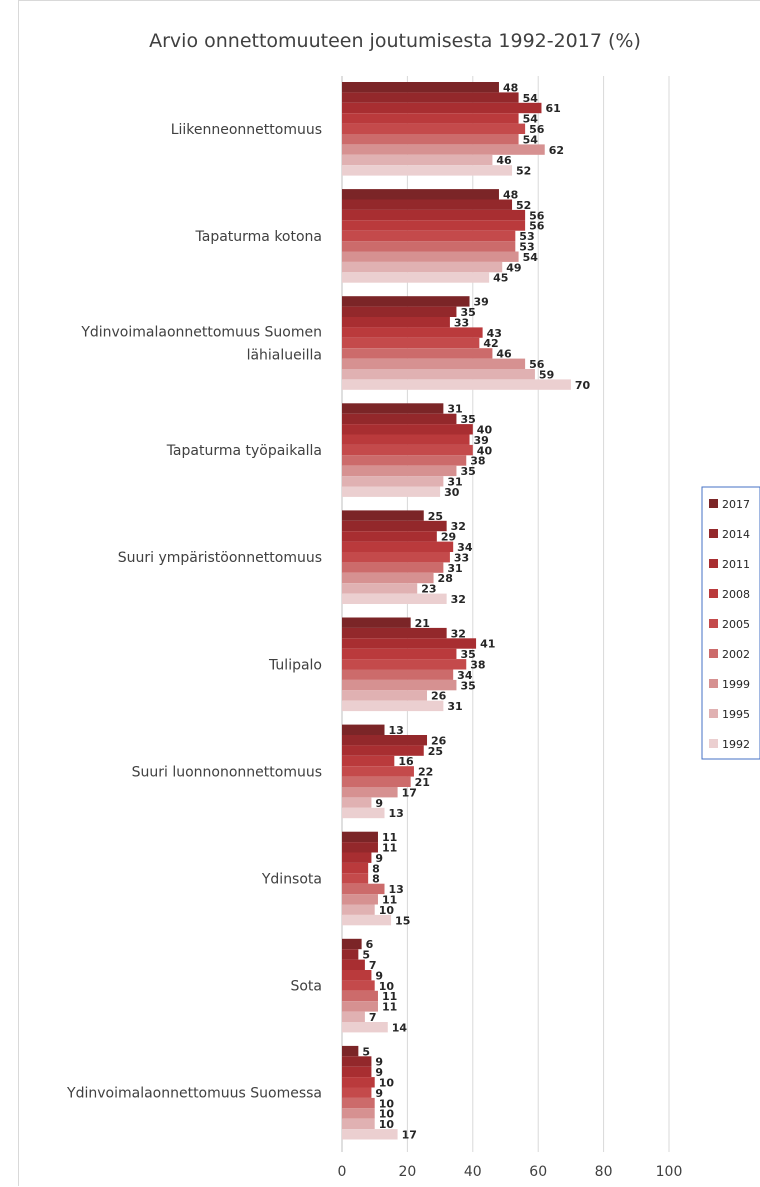 The image size is (760, 1187). Describe the element at coordinates (736, 504) in the screenshot. I see `legend-label: 2017` at that location.